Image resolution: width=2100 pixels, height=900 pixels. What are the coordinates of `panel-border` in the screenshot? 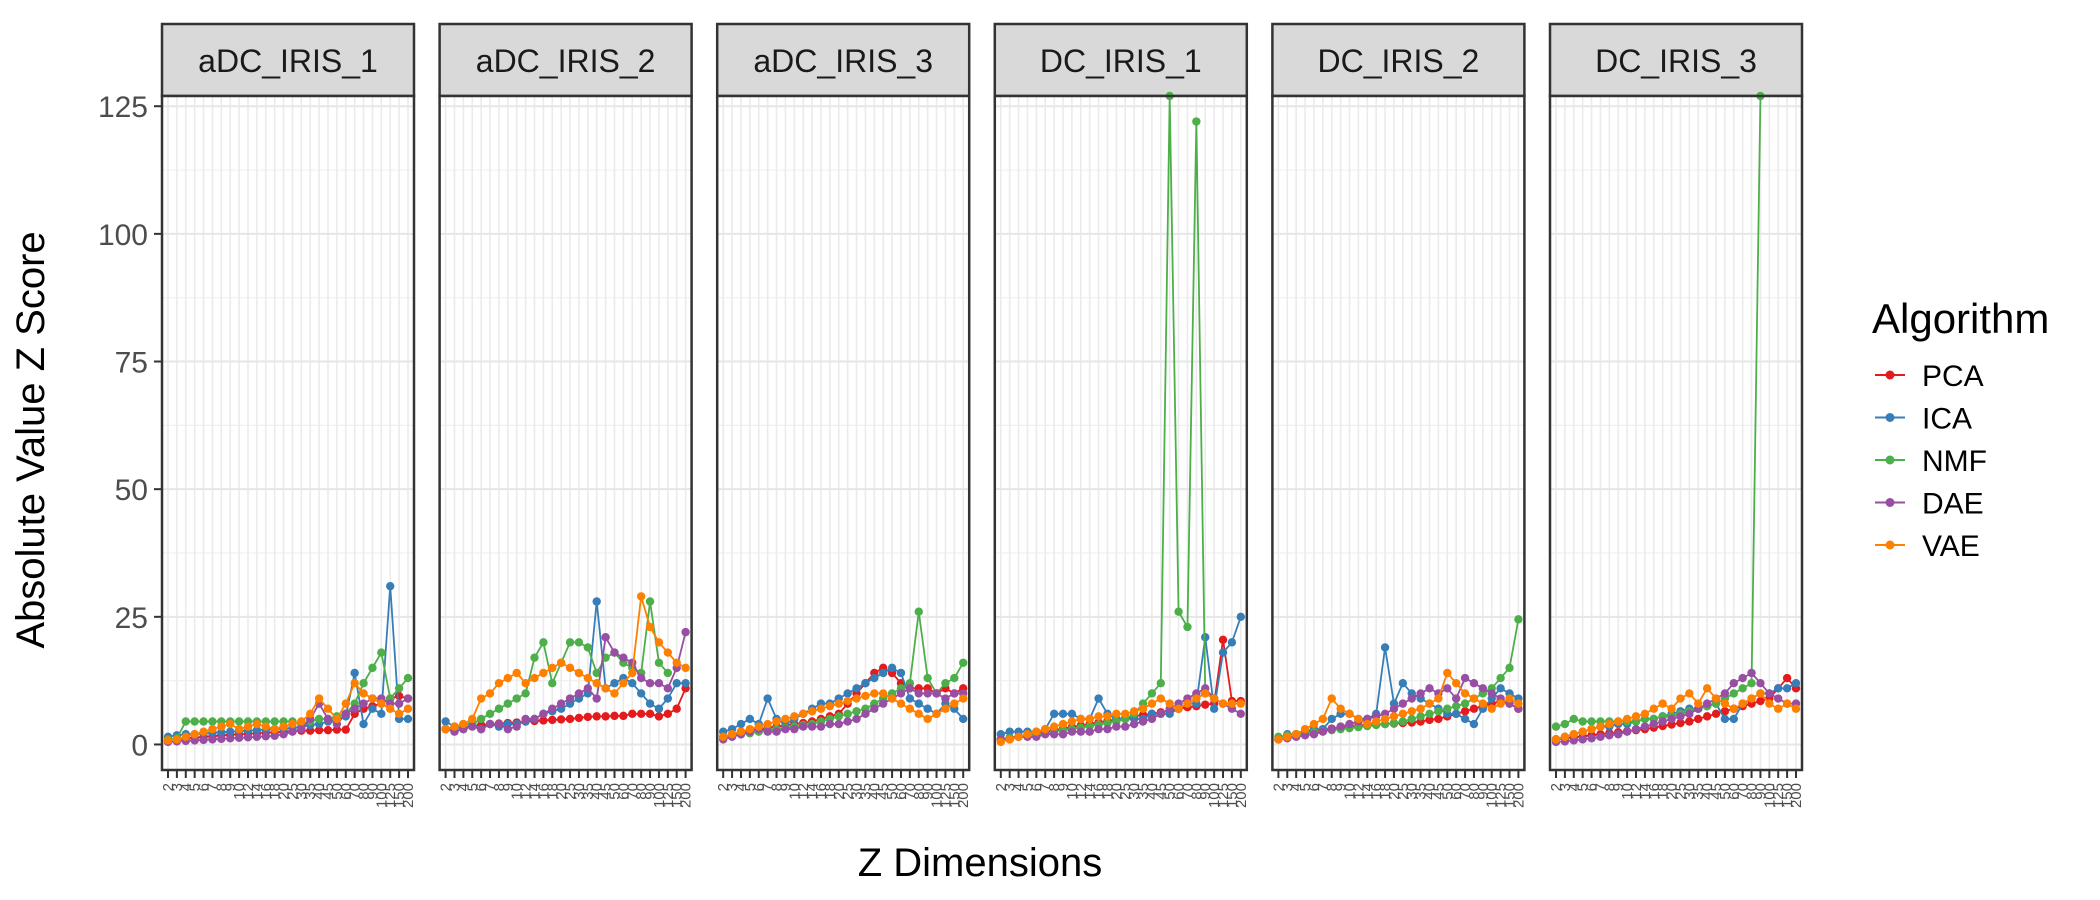 It's located at (1121, 433).